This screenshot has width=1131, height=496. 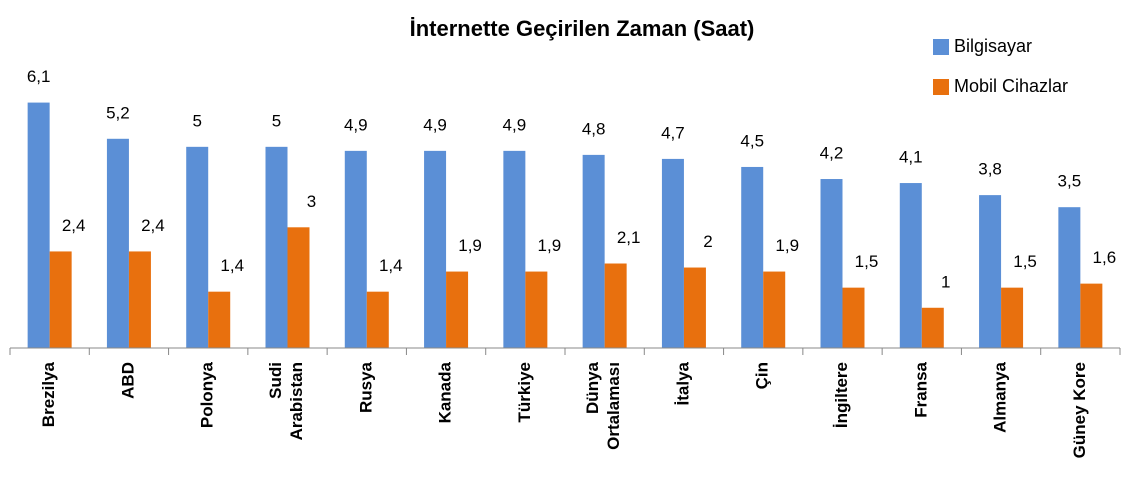 What do you see at coordinates (207, 394) in the screenshot?
I see `x-tick-label: Polonya` at bounding box center [207, 394].